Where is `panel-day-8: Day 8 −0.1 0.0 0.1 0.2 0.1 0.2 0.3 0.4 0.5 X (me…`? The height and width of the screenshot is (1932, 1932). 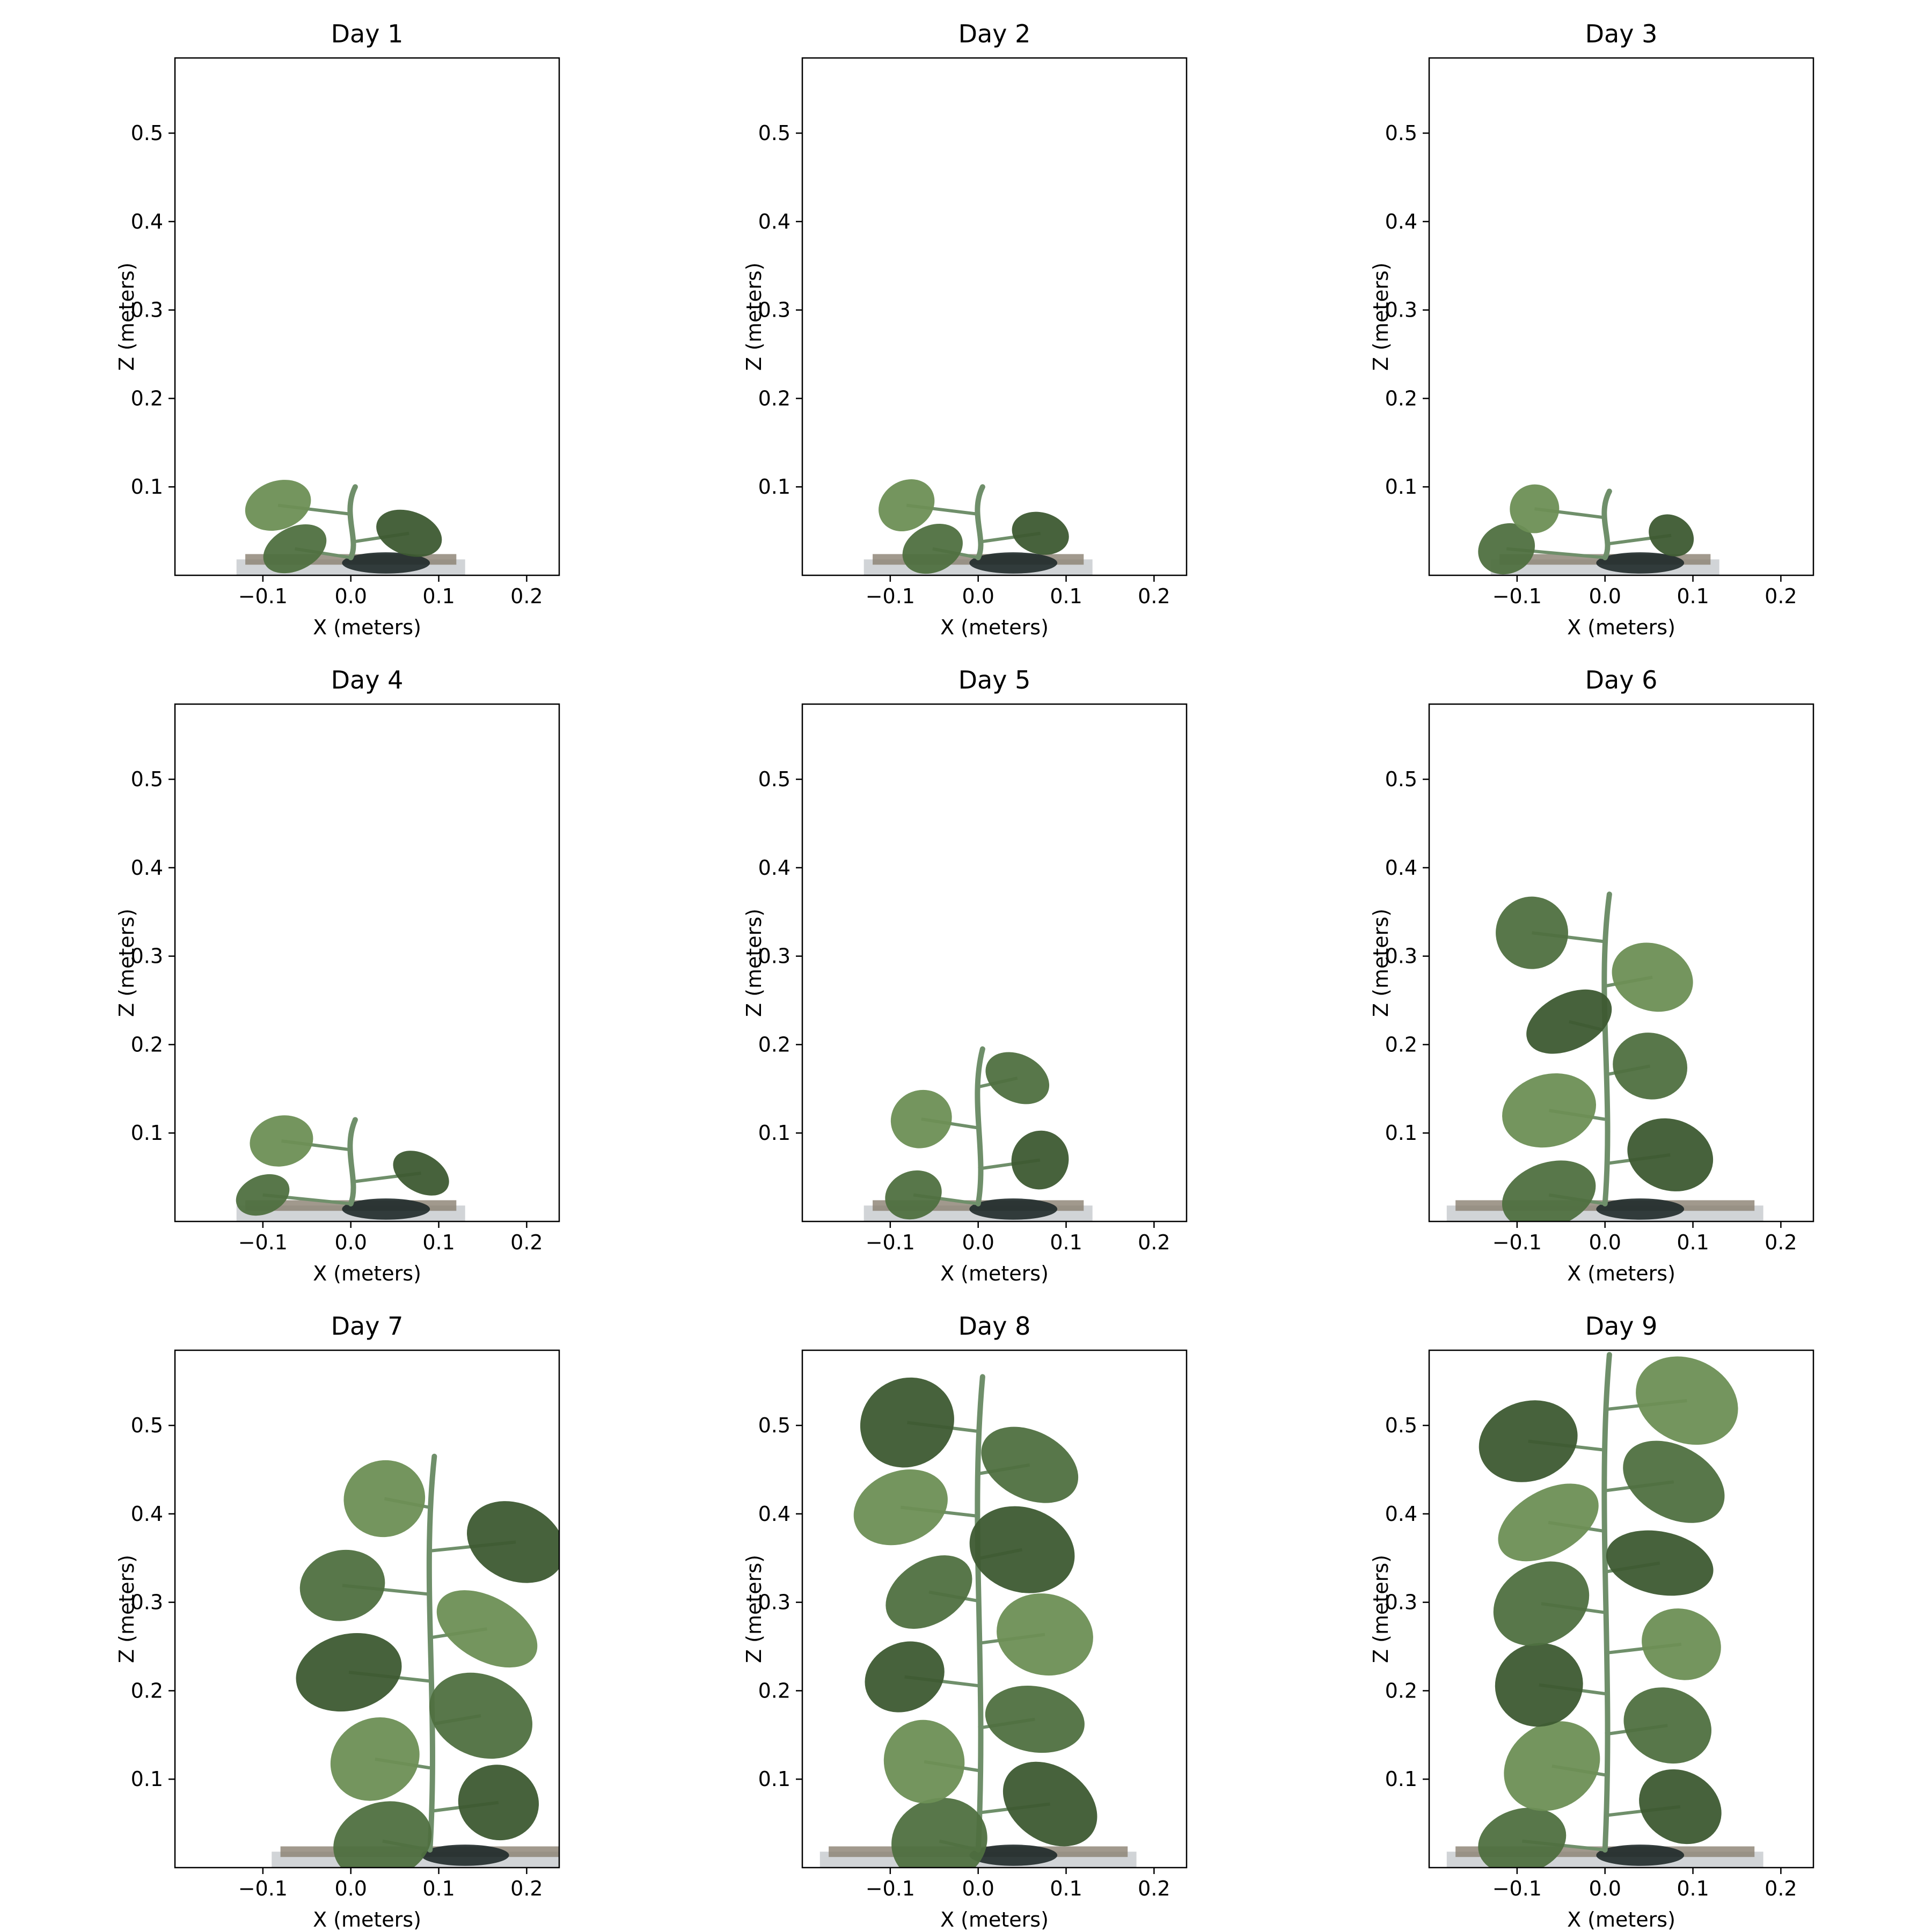 panel-day-8: Day 8 −0.1 0.0 0.1 0.2 0.1 0.2 0.3 0.4 0.5 X (me… is located at coordinates (922, 1611).